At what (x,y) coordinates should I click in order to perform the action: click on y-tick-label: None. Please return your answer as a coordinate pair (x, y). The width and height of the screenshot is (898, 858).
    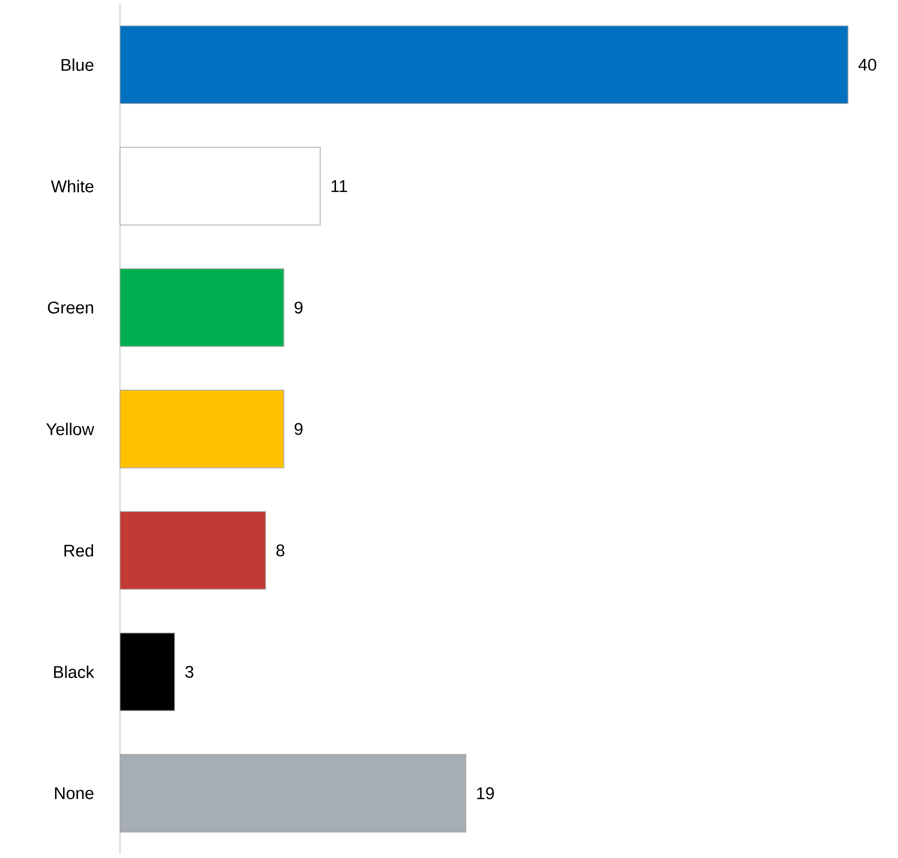
    Looking at the image, I should click on (74, 793).